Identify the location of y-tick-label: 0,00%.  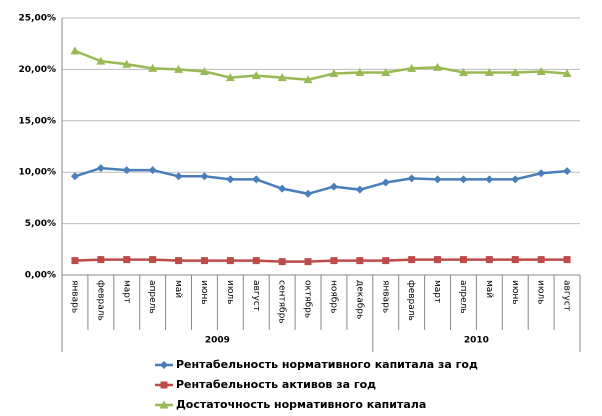
(40, 276).